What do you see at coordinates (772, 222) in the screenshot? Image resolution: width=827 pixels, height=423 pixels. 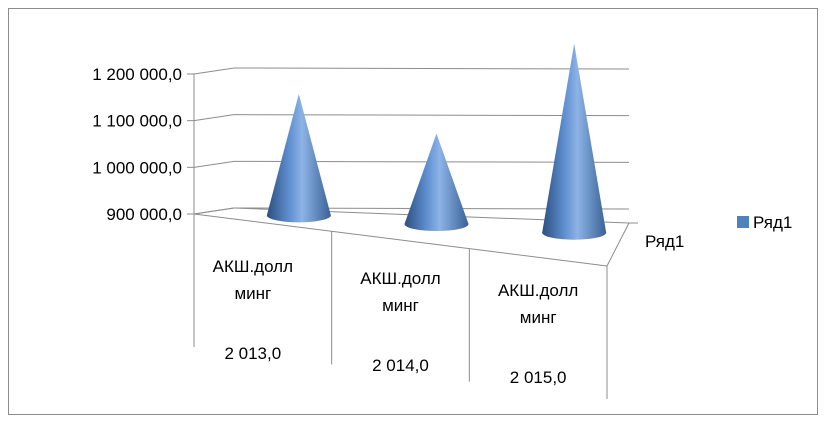 I see `legend-label: Ряд1` at bounding box center [772, 222].